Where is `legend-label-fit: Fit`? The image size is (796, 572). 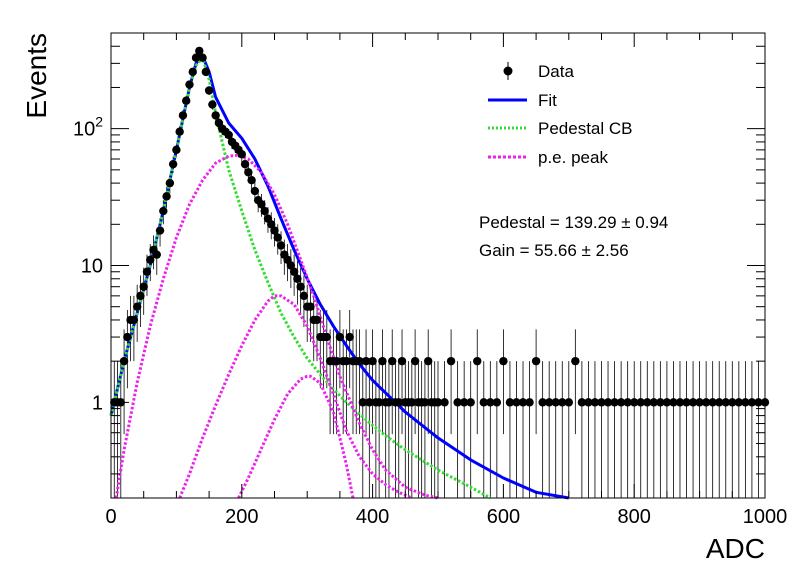
legend-label-fit: Fit is located at coordinates (547, 100).